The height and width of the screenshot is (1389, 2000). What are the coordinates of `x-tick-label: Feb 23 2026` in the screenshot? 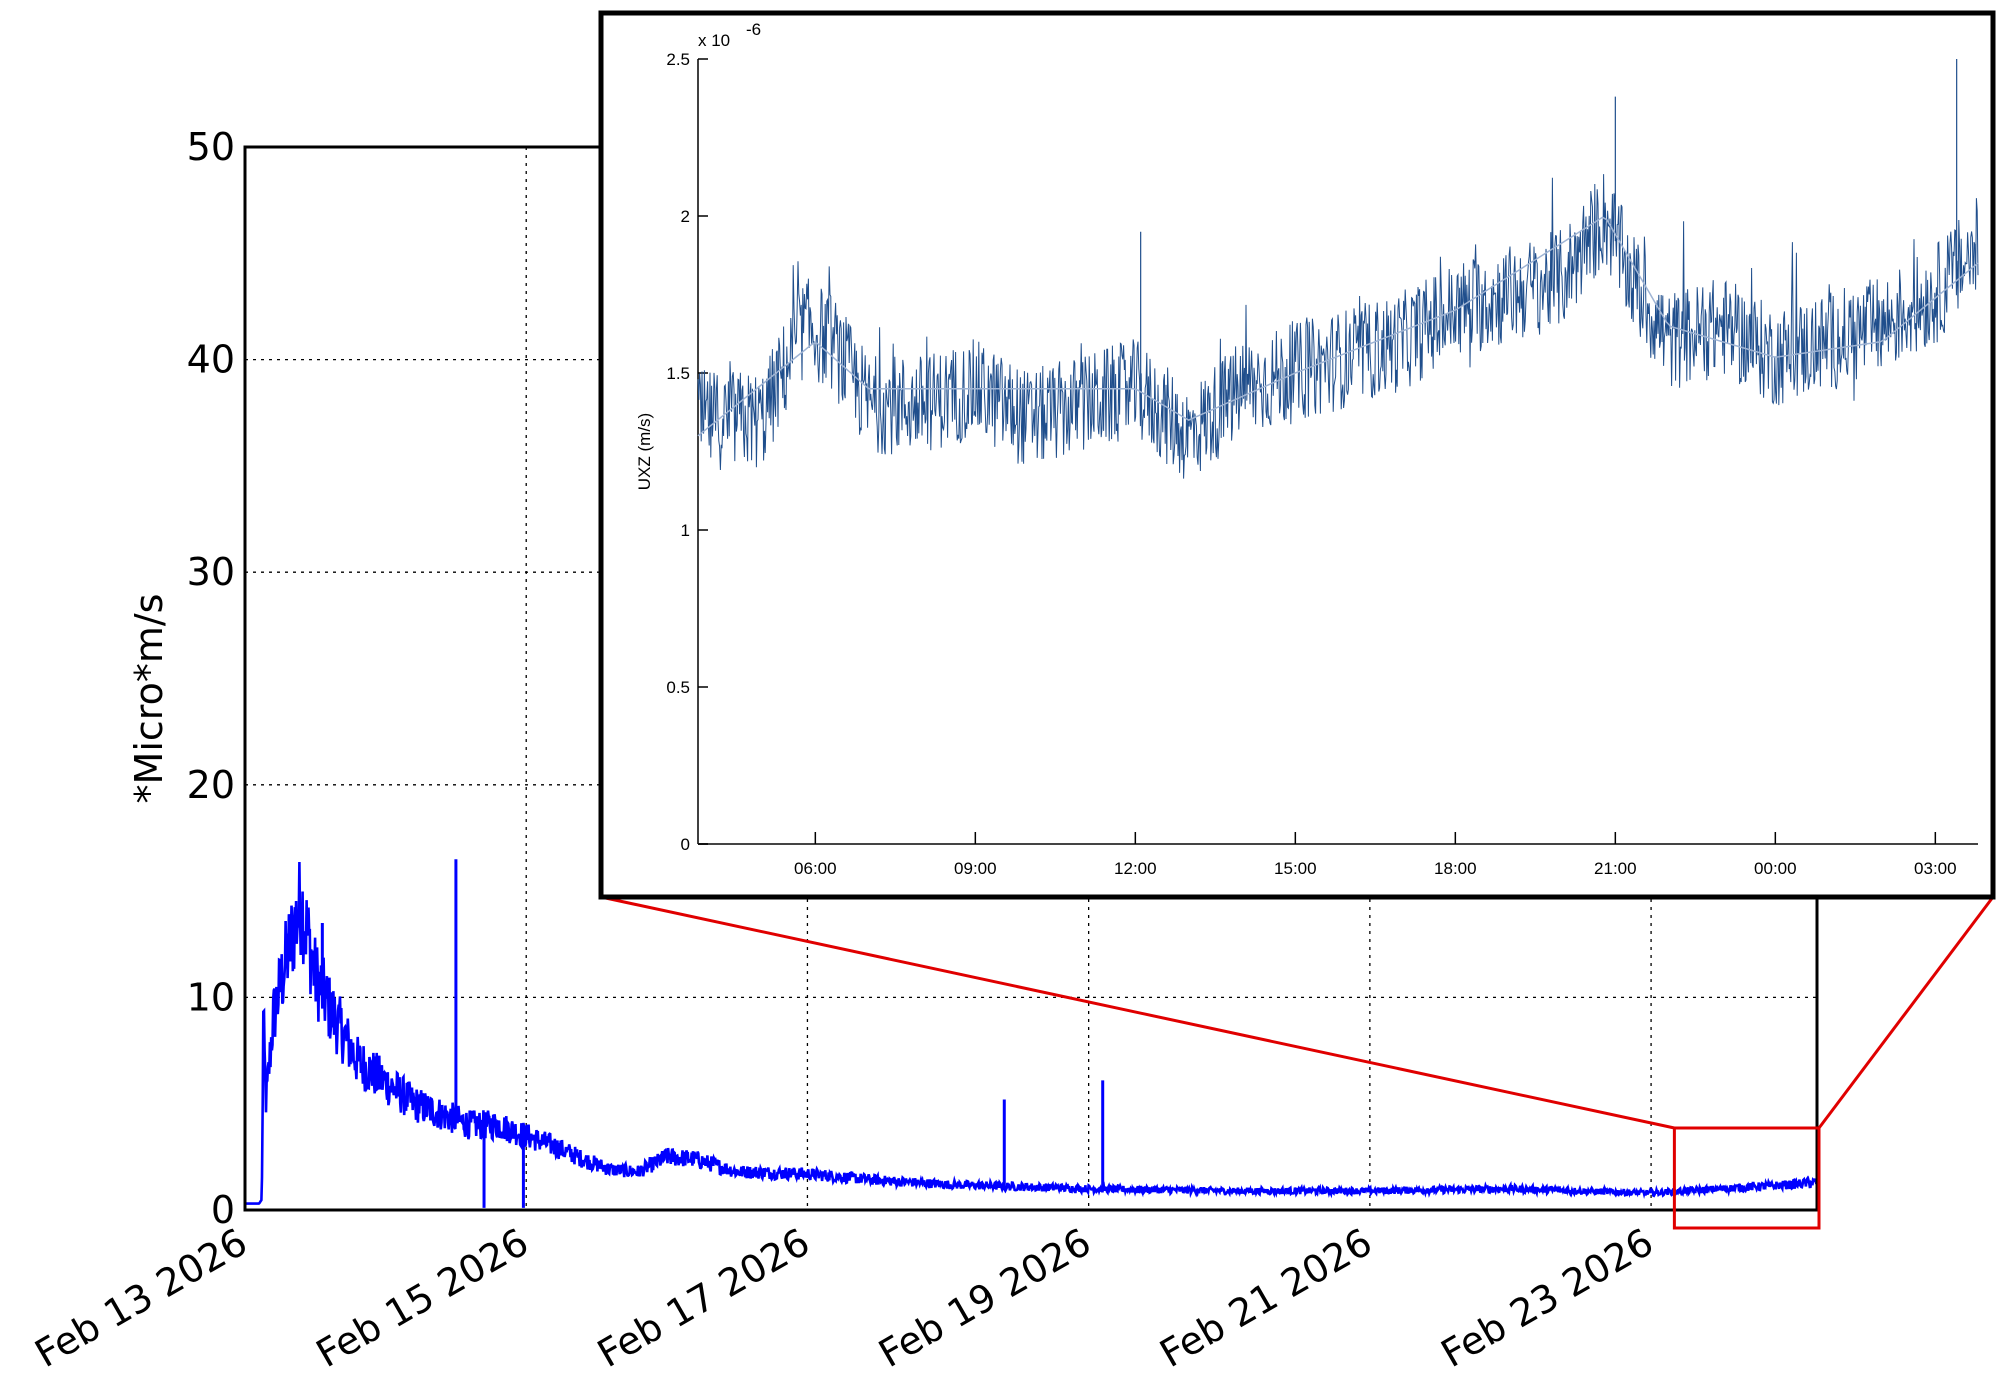 It's located at (1547, 1298).